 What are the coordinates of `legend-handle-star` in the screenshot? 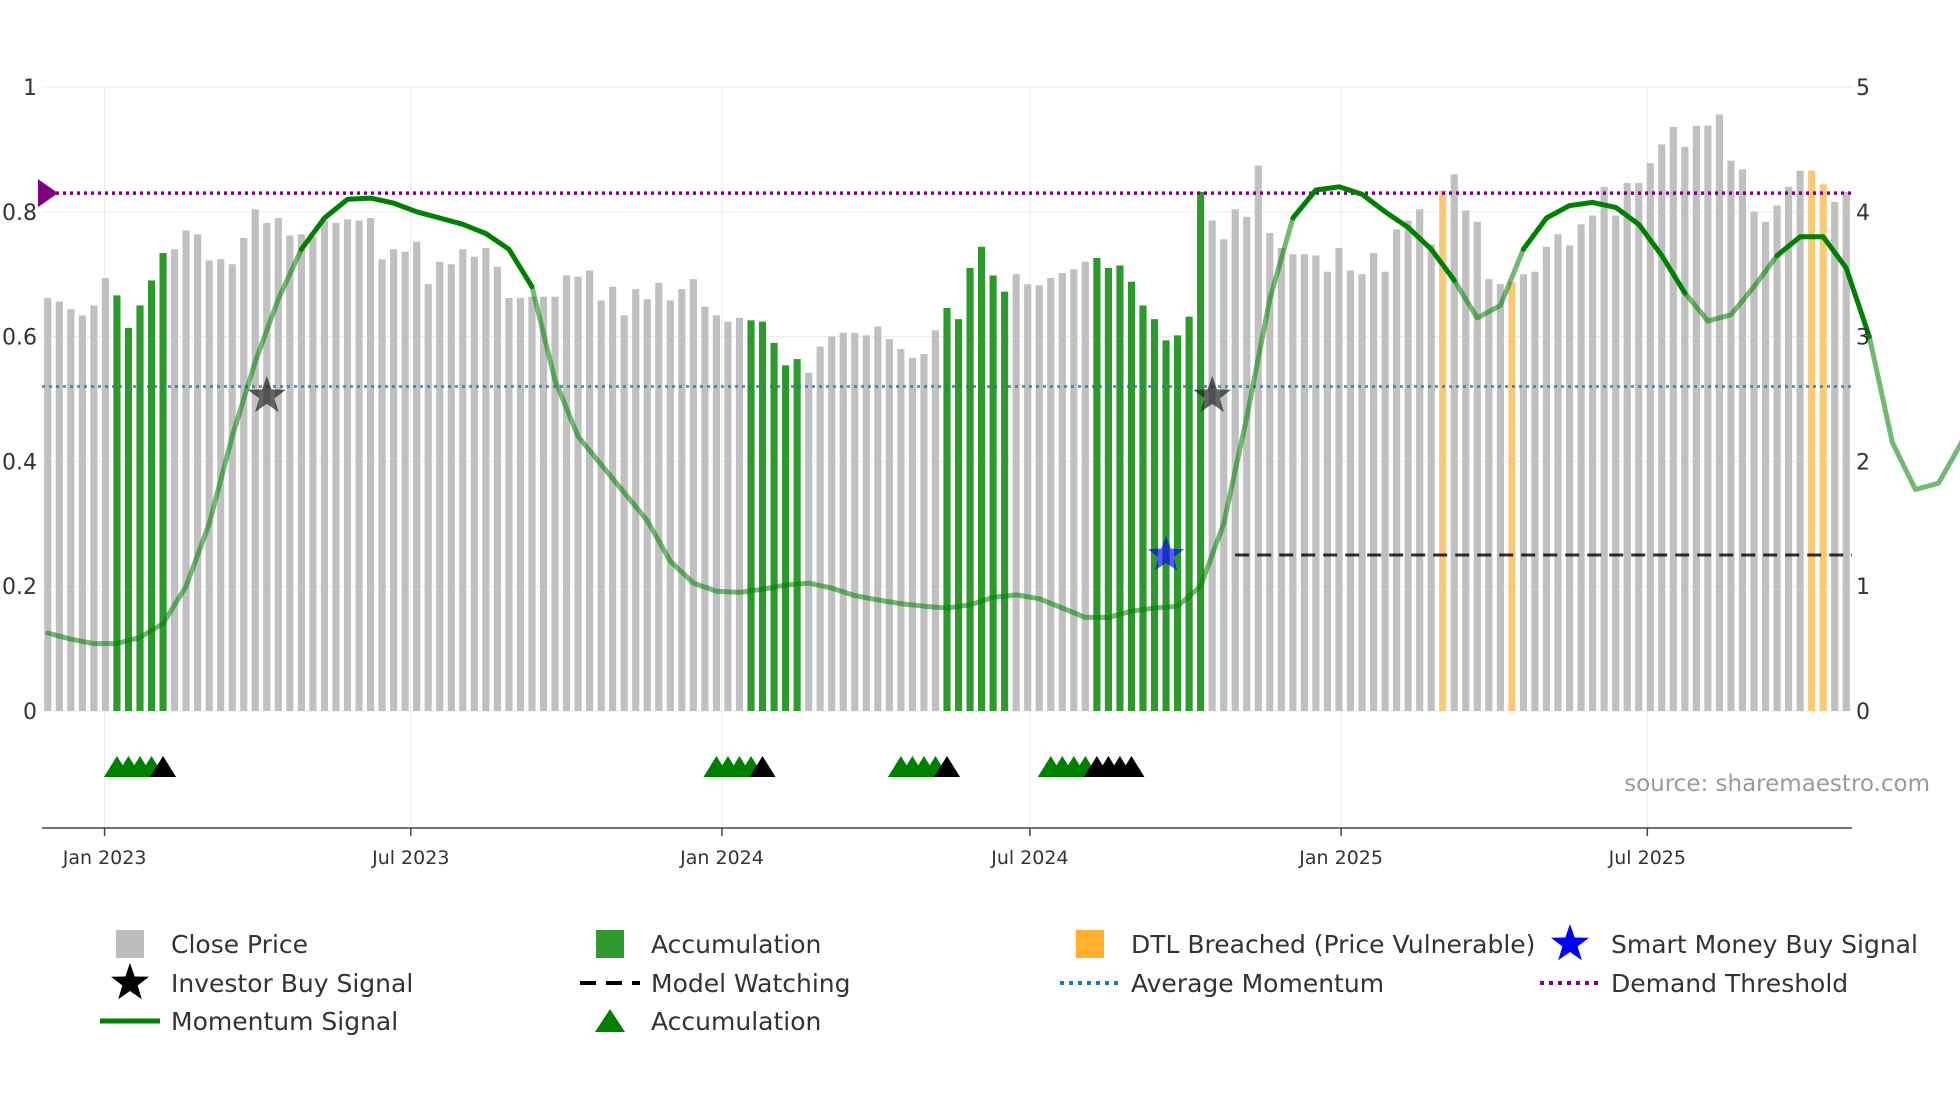 It's located at (1570, 942).